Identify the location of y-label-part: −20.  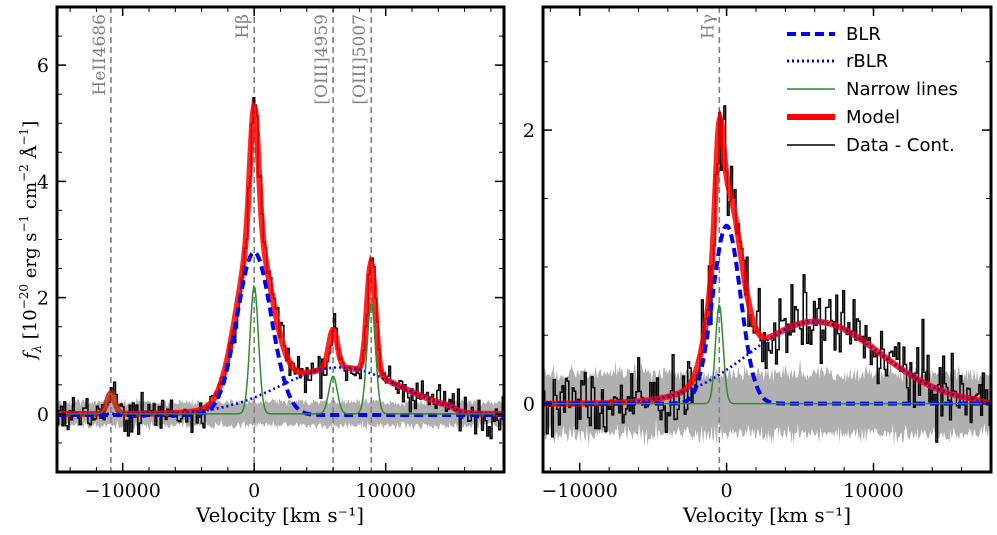
(24, 296).